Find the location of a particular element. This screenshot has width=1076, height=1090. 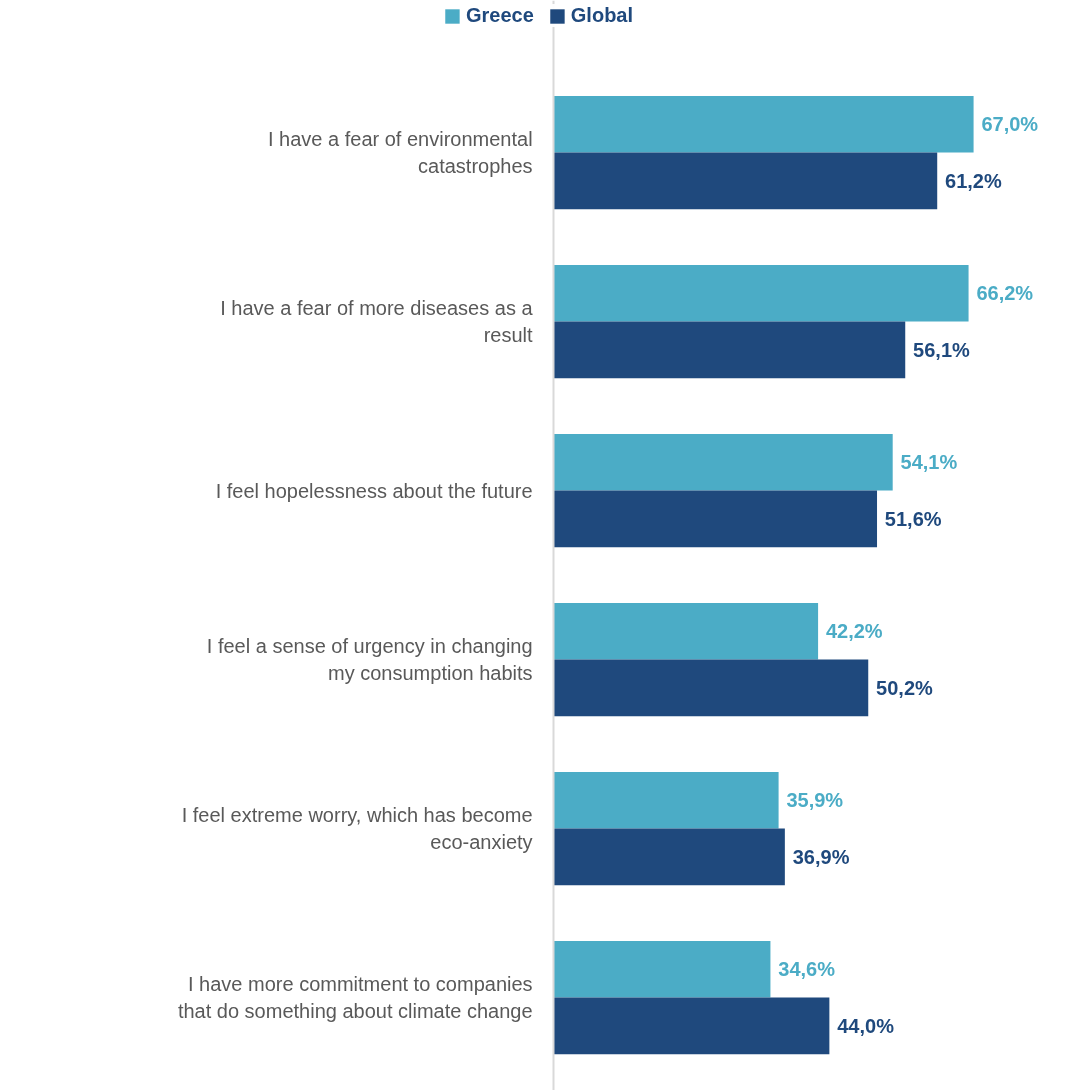

y-tick-label: I have a fear of more diseases as a result is located at coordinates (377, 321).